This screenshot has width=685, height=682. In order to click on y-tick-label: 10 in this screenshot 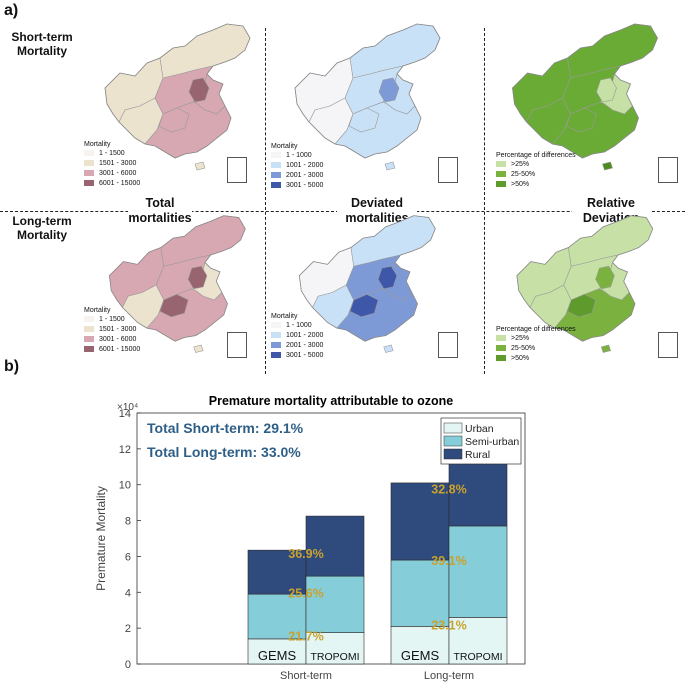, I will do `click(125, 486)`.